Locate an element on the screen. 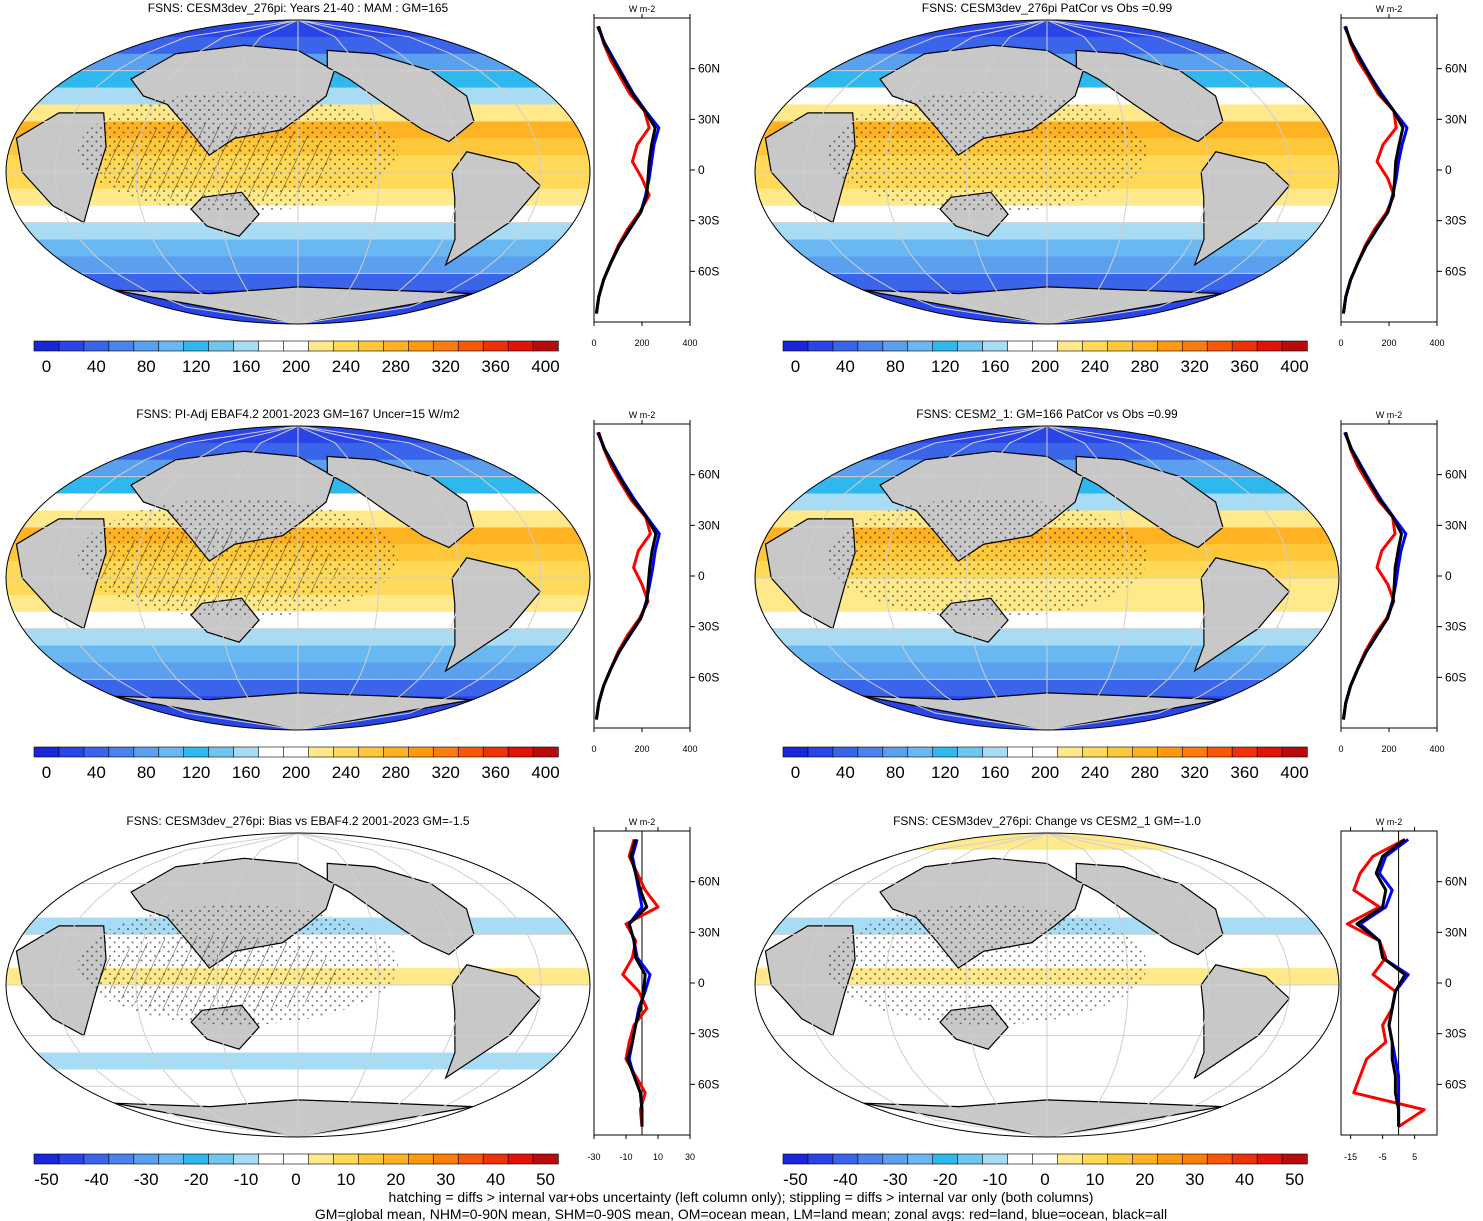 This screenshot has height=1221, width=1483. colorbar-tick-label: 30 is located at coordinates (445, 1179).